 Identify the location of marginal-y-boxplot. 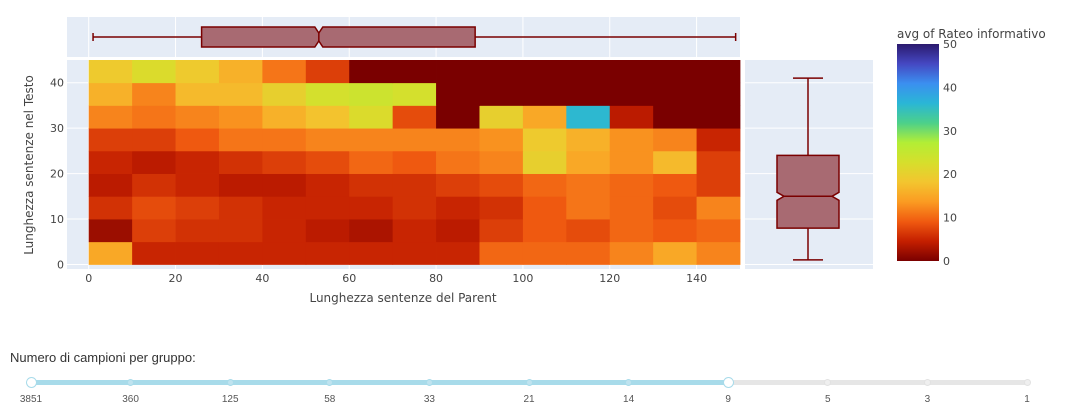
(808, 169).